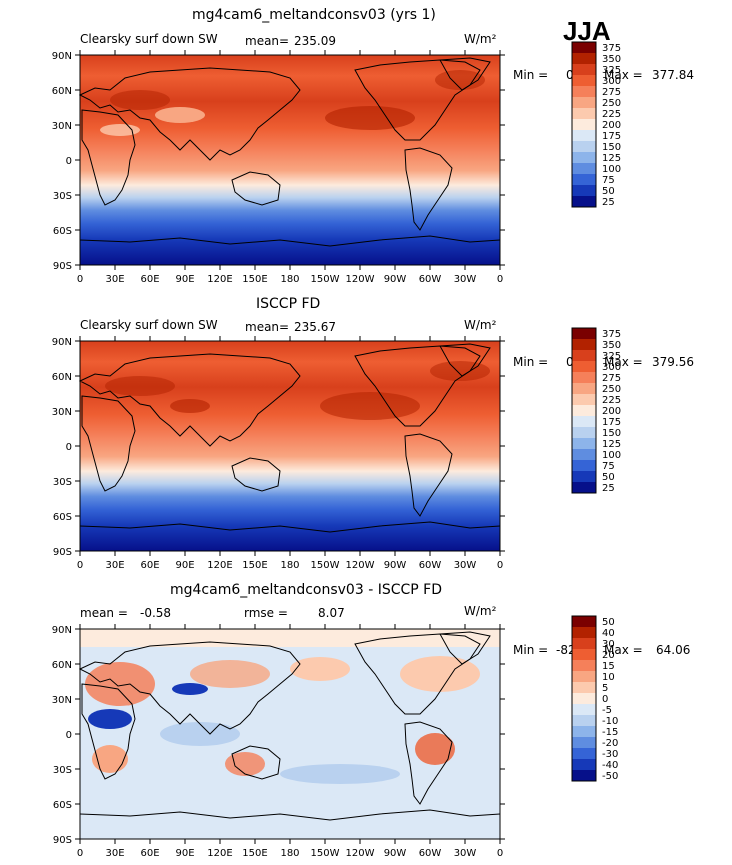 Image resolution: width=732 pixels, height=865 pixels. What do you see at coordinates (256, 474) in the screenshot?
I see `panel-2-coast-australia` at bounding box center [256, 474].